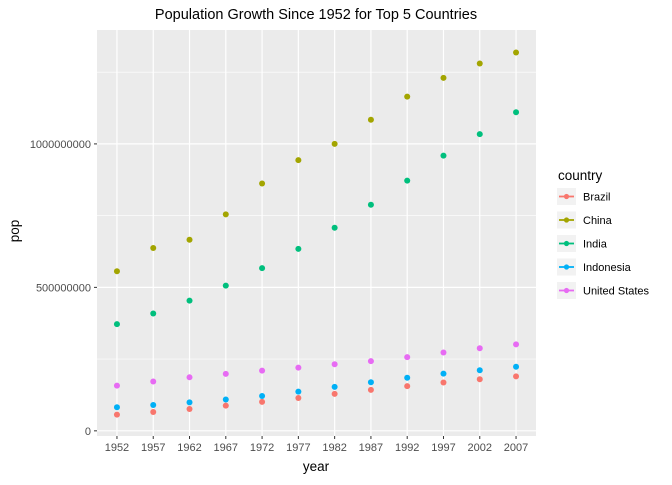 The image size is (672, 485). What do you see at coordinates (262, 448) in the screenshot?
I see `x-tick-label: 1972` at bounding box center [262, 448].